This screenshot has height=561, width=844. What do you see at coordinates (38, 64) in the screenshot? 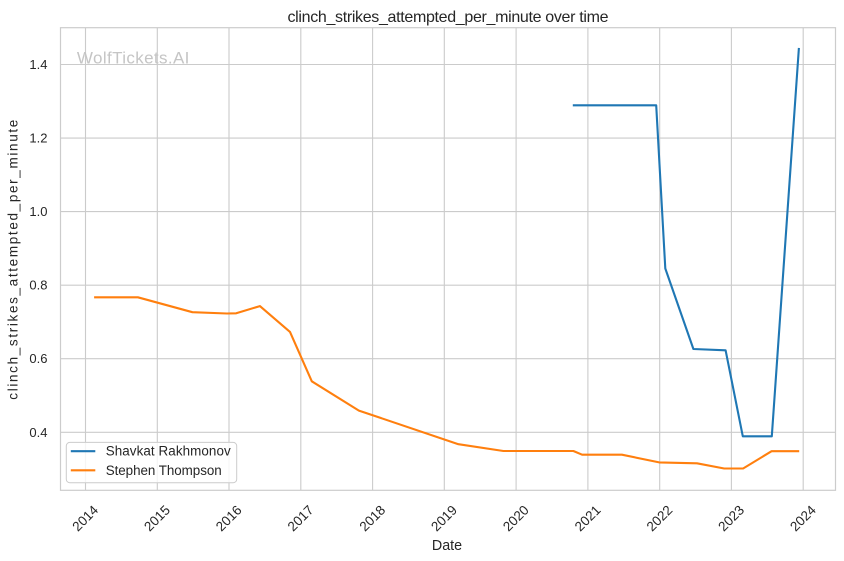
I see `svg-text: 1.4` at bounding box center [38, 64].